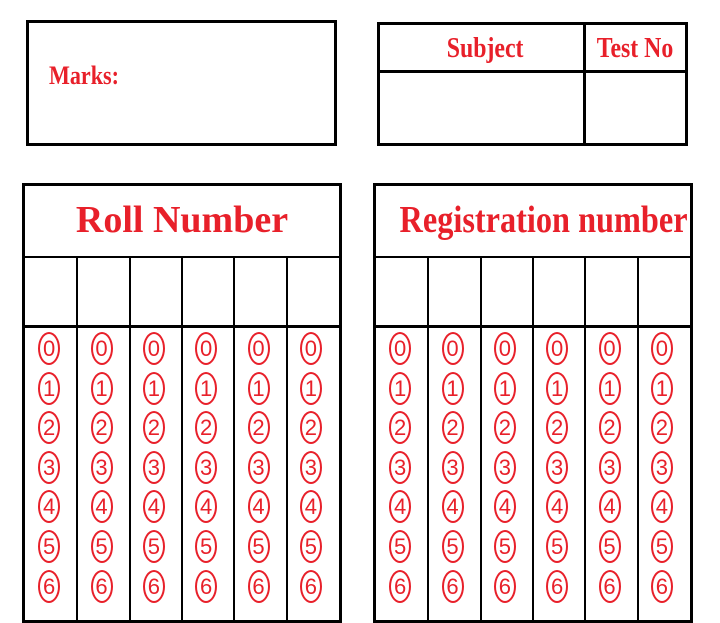 This screenshot has height=623, width=720. What do you see at coordinates (481, 109) in the screenshot?
I see `subject-field` at bounding box center [481, 109].